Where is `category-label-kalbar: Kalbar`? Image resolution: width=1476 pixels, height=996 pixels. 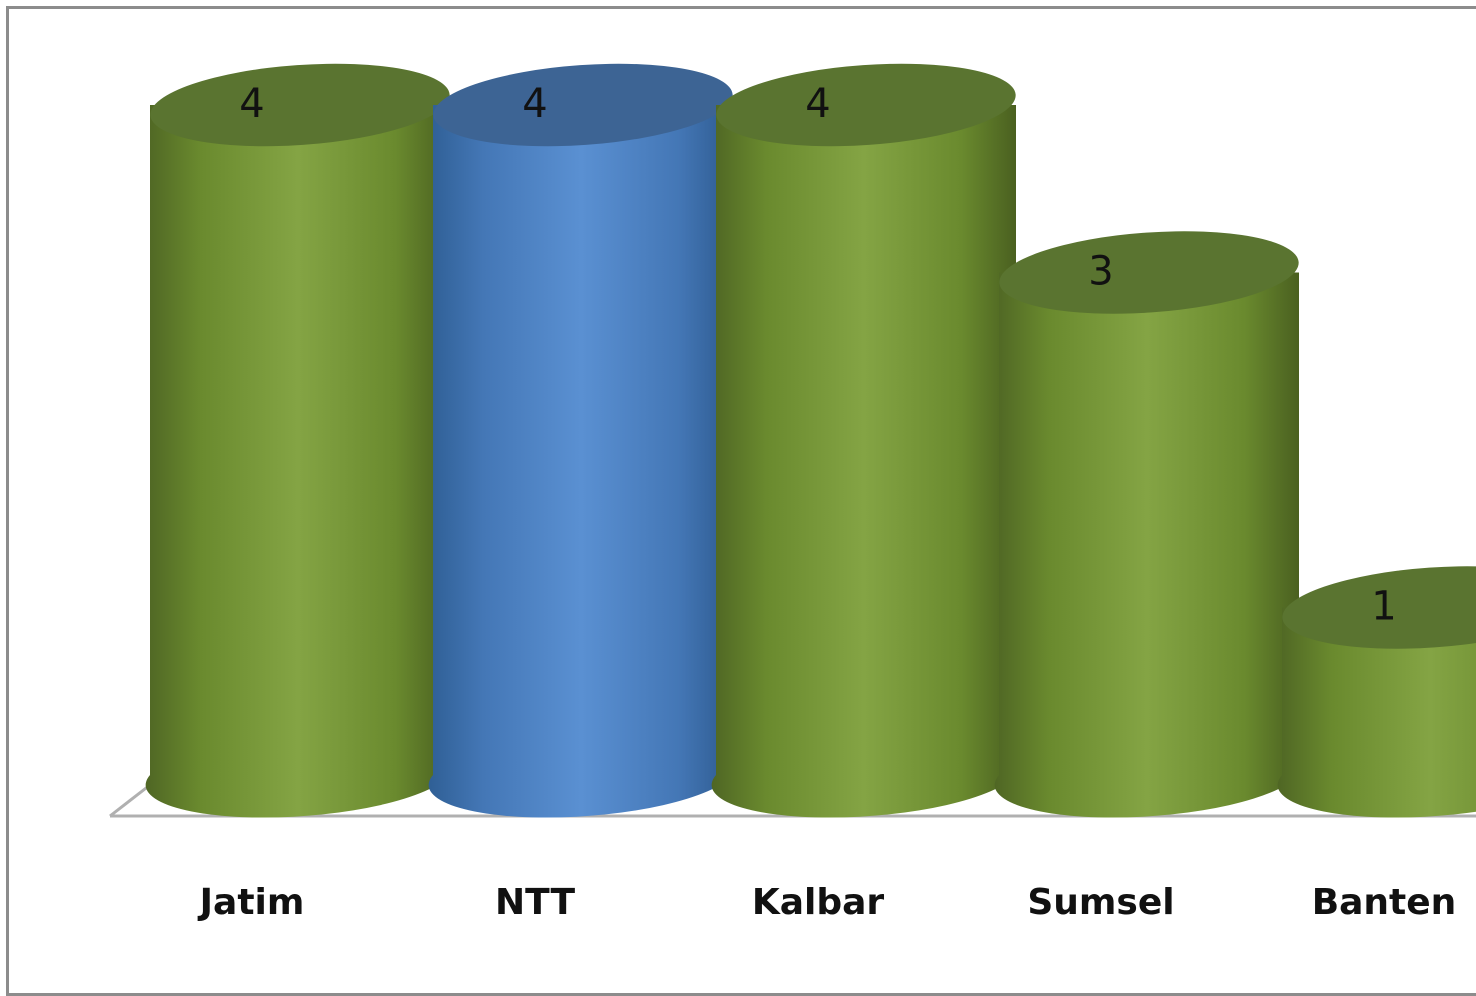 category-label-kalbar: Kalbar is located at coordinates (818, 902).